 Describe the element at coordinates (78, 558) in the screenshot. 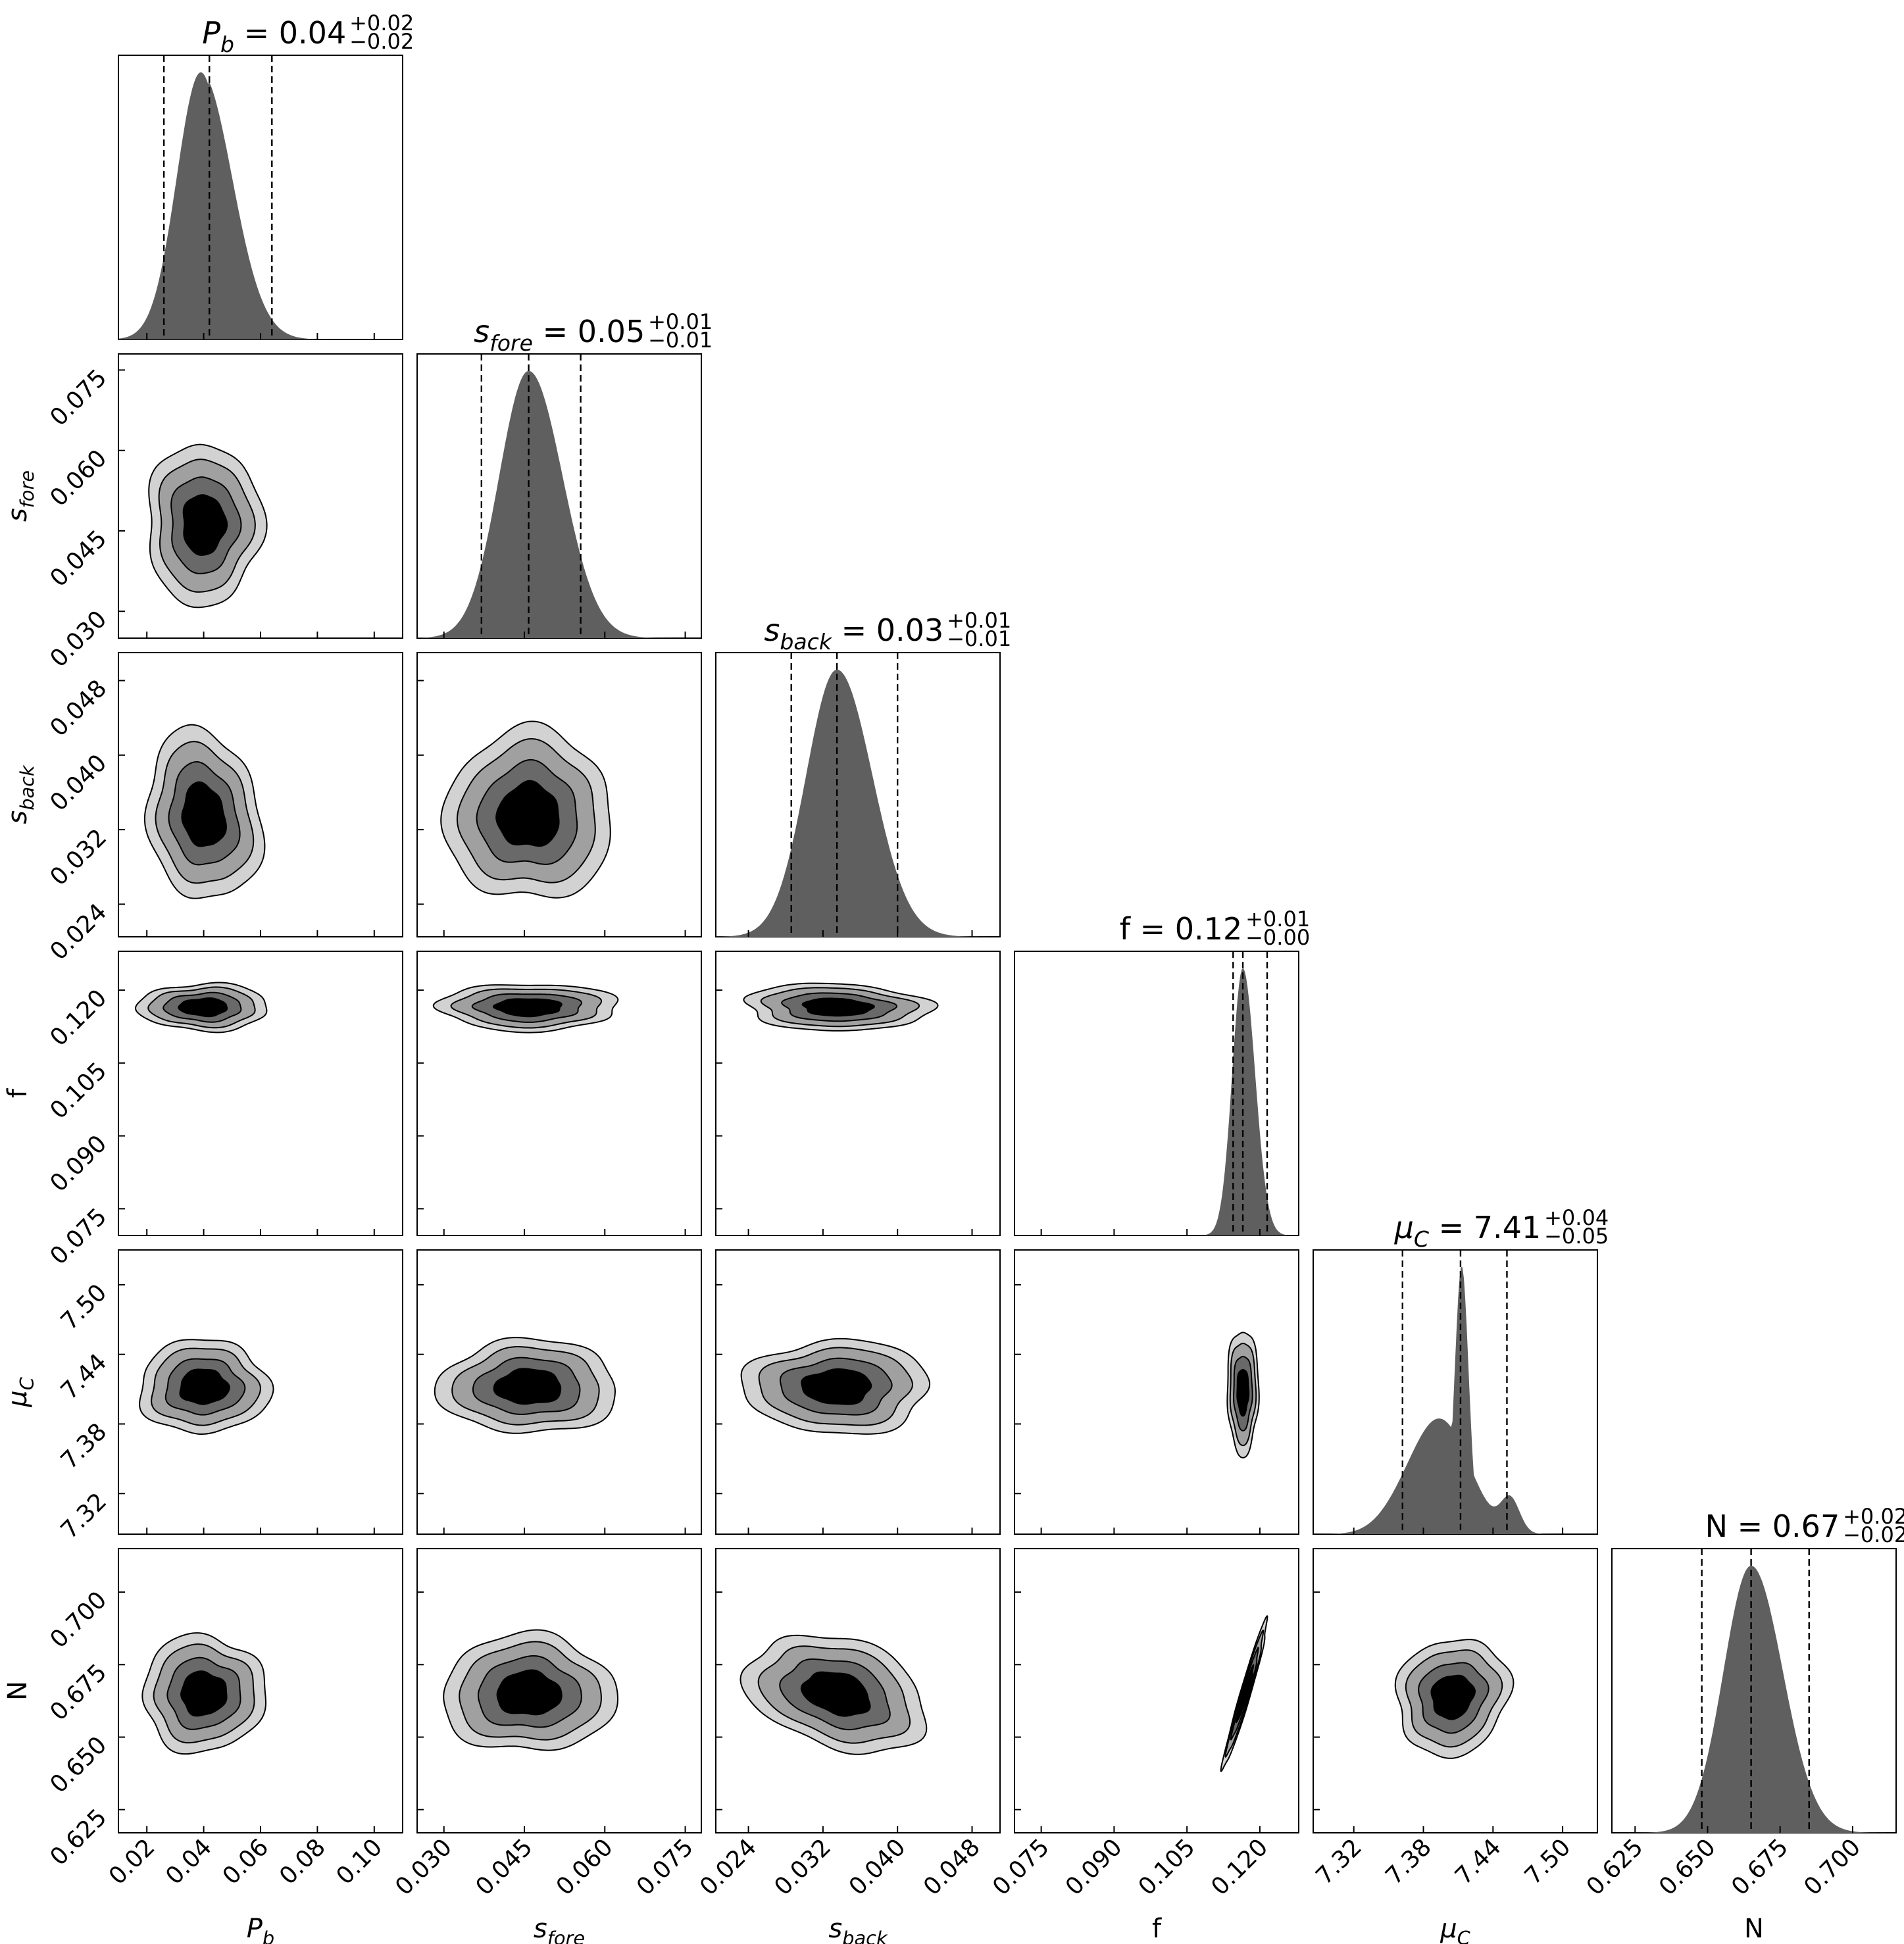

I see `y-tick-label: 0.045` at that location.